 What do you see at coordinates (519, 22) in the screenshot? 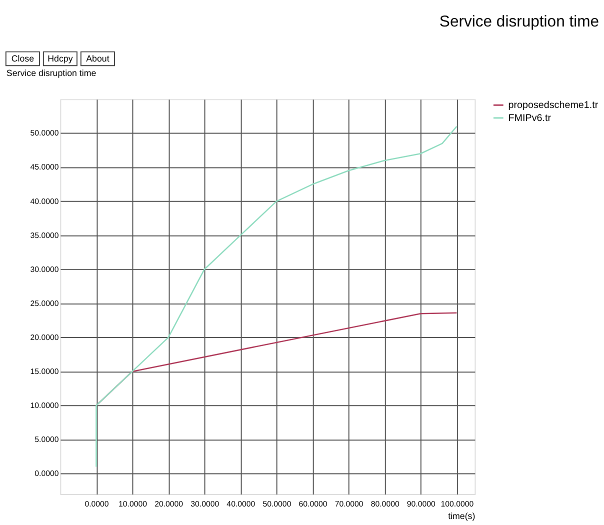
I see `text: Service disruption time` at bounding box center [519, 22].